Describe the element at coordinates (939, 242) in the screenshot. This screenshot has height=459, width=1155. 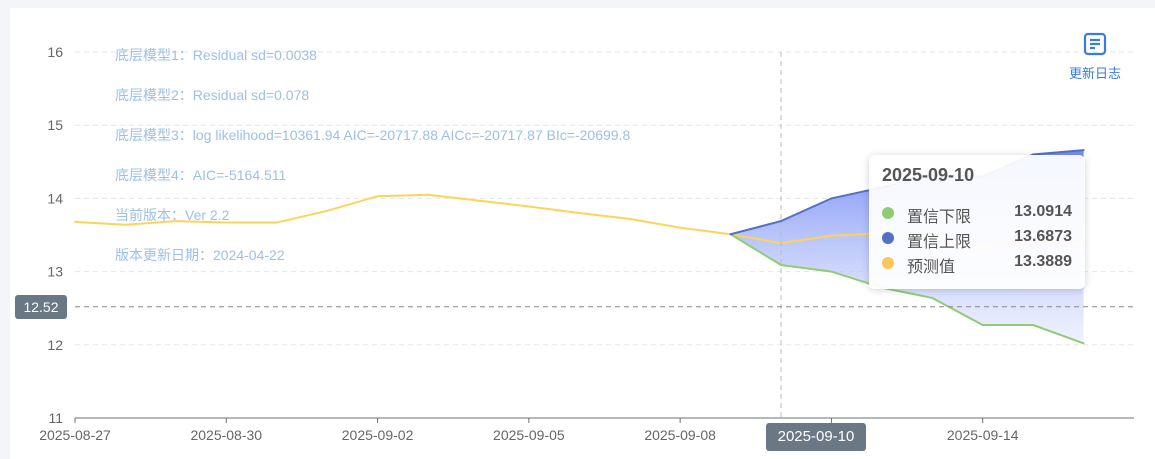
I see `tooltip-name: 置信上限` at that location.